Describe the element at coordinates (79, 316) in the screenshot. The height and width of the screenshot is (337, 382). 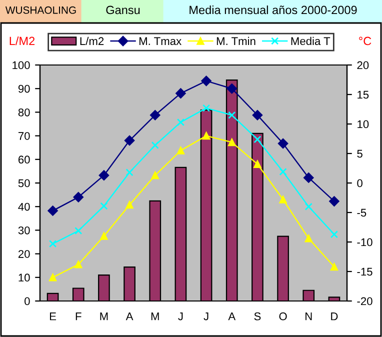
I see `x-tick-label: F` at that location.